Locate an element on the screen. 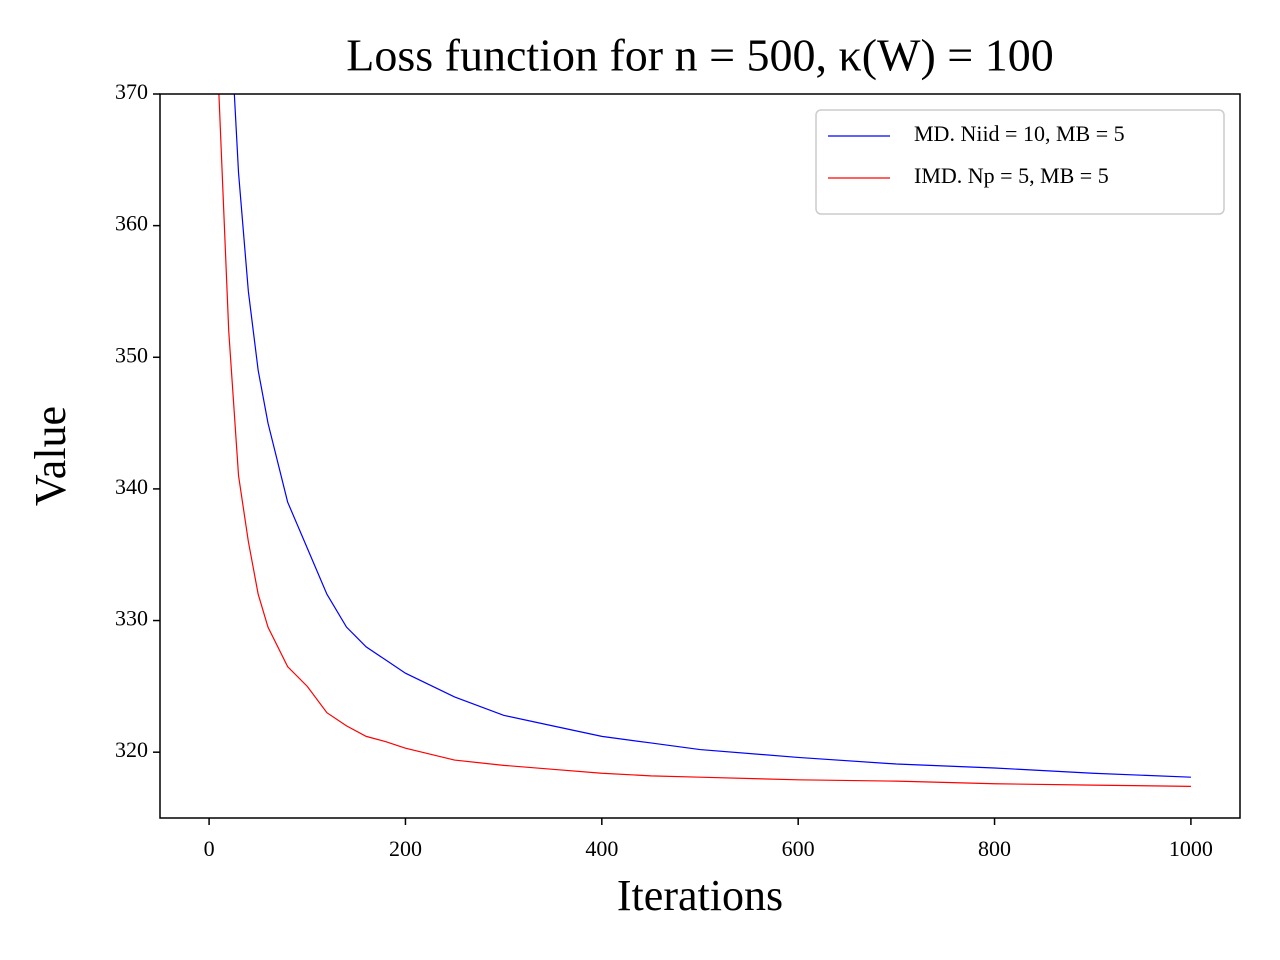 The height and width of the screenshot is (960, 1280). x-tick-label: 200 is located at coordinates (405, 848).